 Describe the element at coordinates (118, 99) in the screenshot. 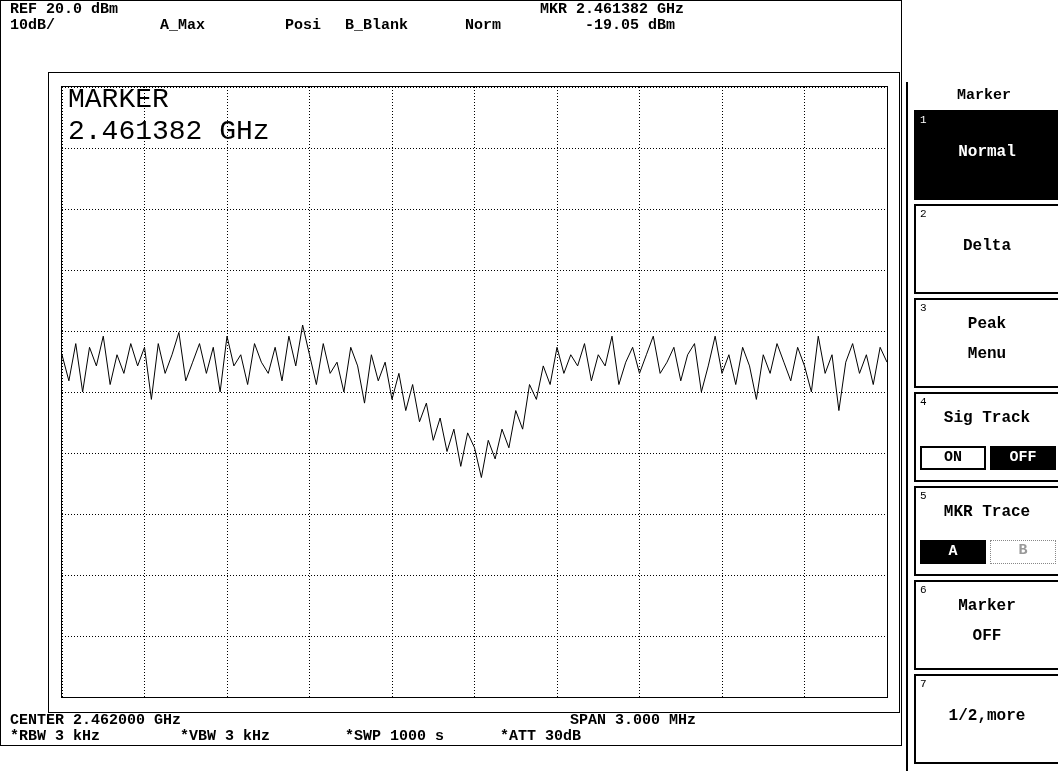

I see `text: MARKER` at that location.